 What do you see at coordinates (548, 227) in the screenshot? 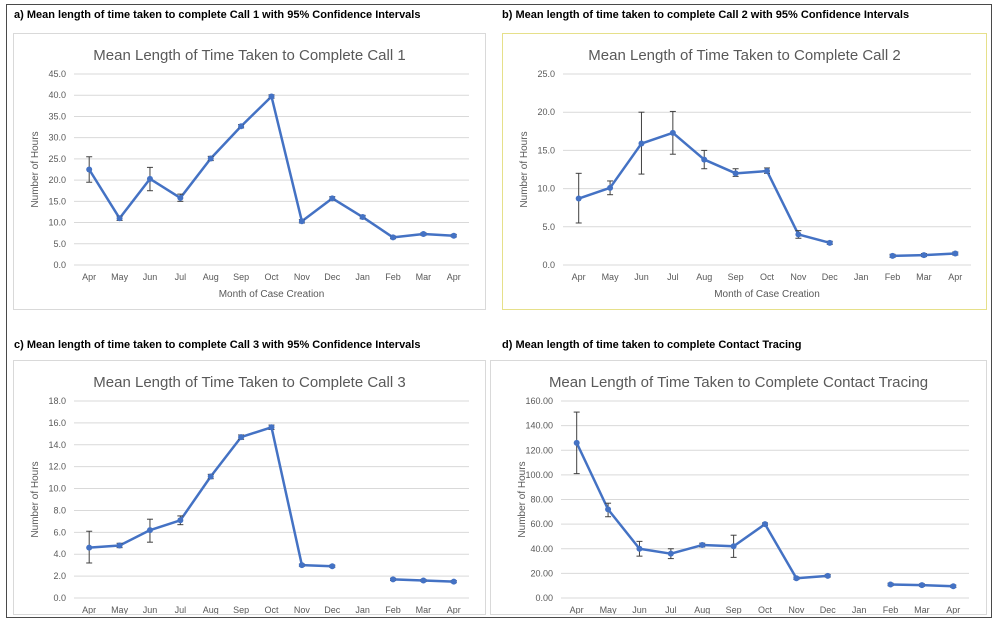
I see `y-tick-label: 5.0` at bounding box center [548, 227].